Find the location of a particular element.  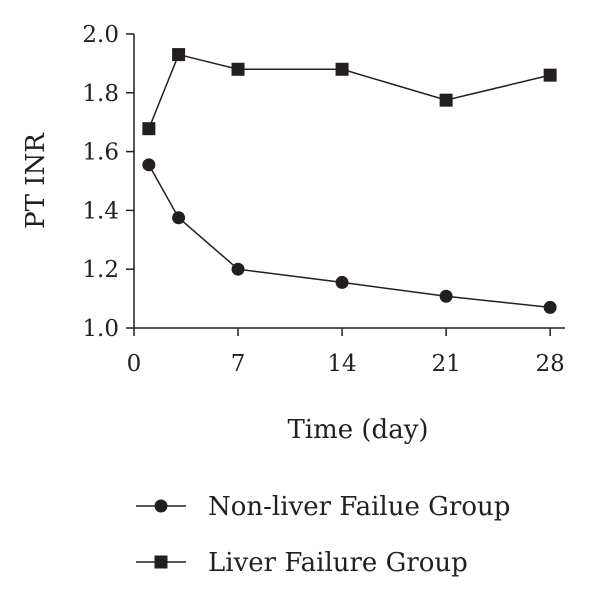

series-line is located at coordinates (349, 91).